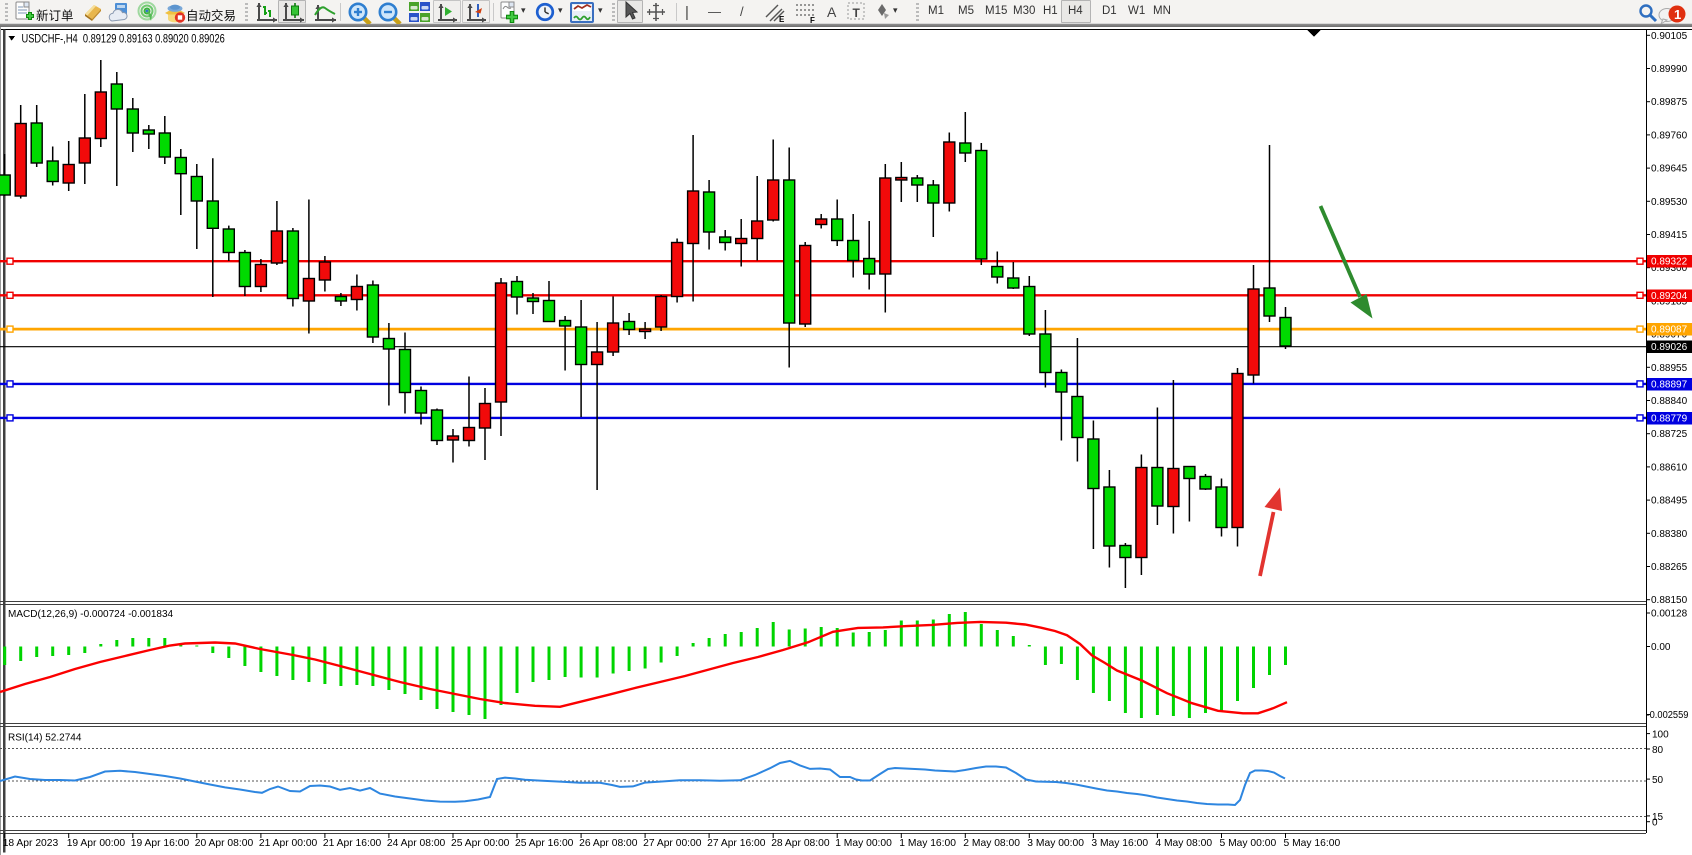 This screenshot has width=1692, height=855. Describe the element at coordinates (1669, 262) in the screenshot. I see `svg-text: 0.89322` at that location.